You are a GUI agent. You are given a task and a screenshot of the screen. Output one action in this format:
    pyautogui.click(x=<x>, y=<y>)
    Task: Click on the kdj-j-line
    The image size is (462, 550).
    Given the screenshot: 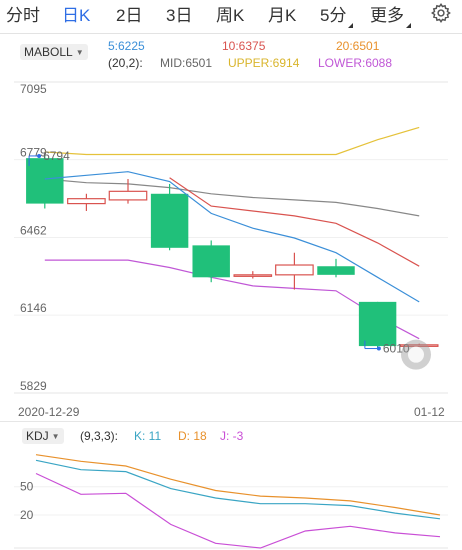 What is the action you would take?
    pyautogui.click(x=238, y=510)
    